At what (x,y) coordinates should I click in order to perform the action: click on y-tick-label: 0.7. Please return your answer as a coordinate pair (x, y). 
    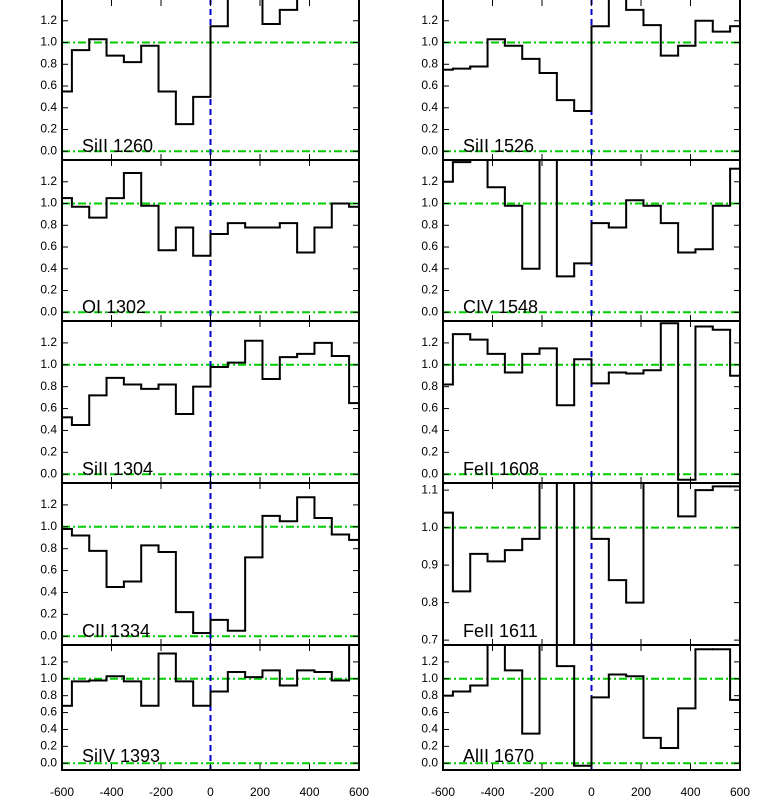
    Looking at the image, I should click on (429, 639).